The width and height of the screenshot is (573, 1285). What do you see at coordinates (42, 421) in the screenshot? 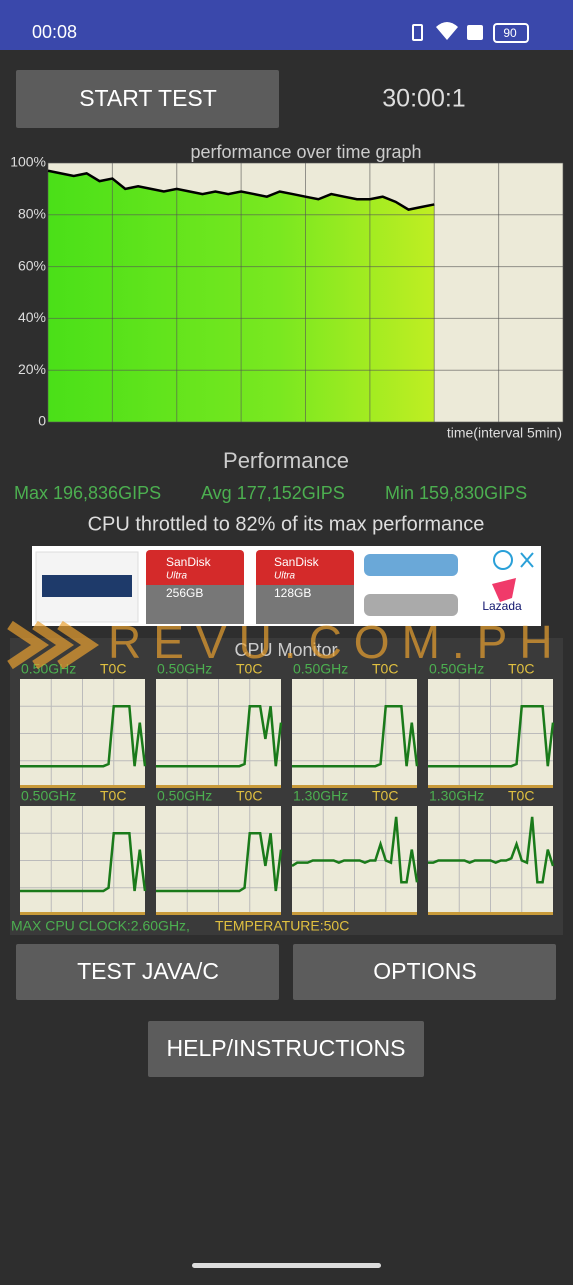
I see `y-tick-label: 0` at bounding box center [42, 421].